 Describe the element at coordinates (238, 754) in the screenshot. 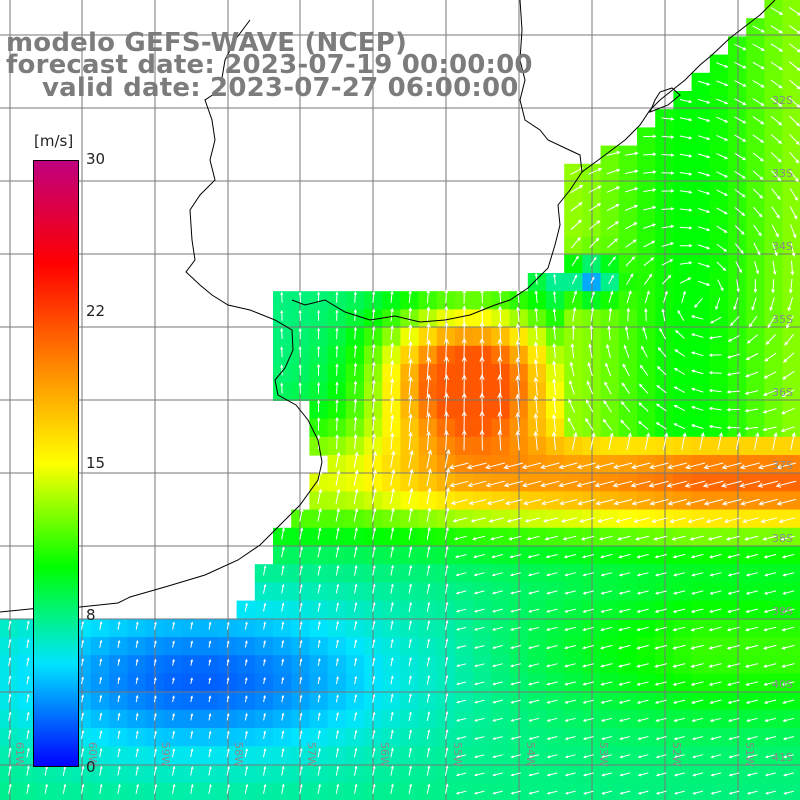

I see `longitude-label: 58W` at that location.